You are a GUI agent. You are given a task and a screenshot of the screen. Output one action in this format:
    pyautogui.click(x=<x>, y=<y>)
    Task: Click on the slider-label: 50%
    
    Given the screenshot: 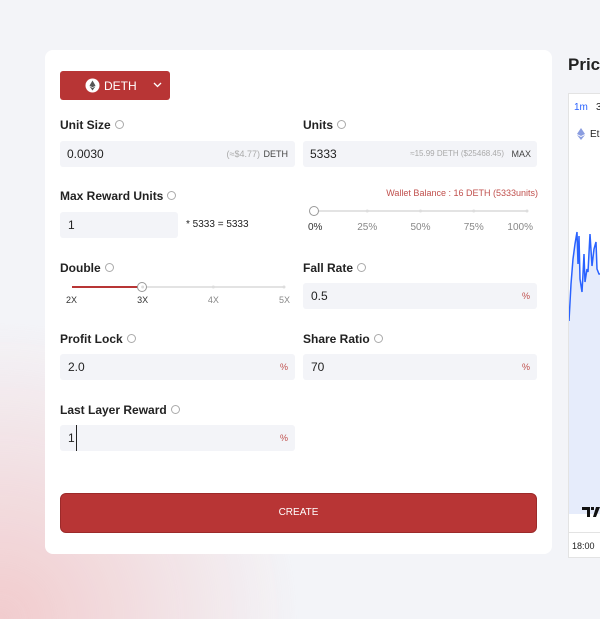 What is the action you would take?
    pyautogui.click(x=420, y=227)
    